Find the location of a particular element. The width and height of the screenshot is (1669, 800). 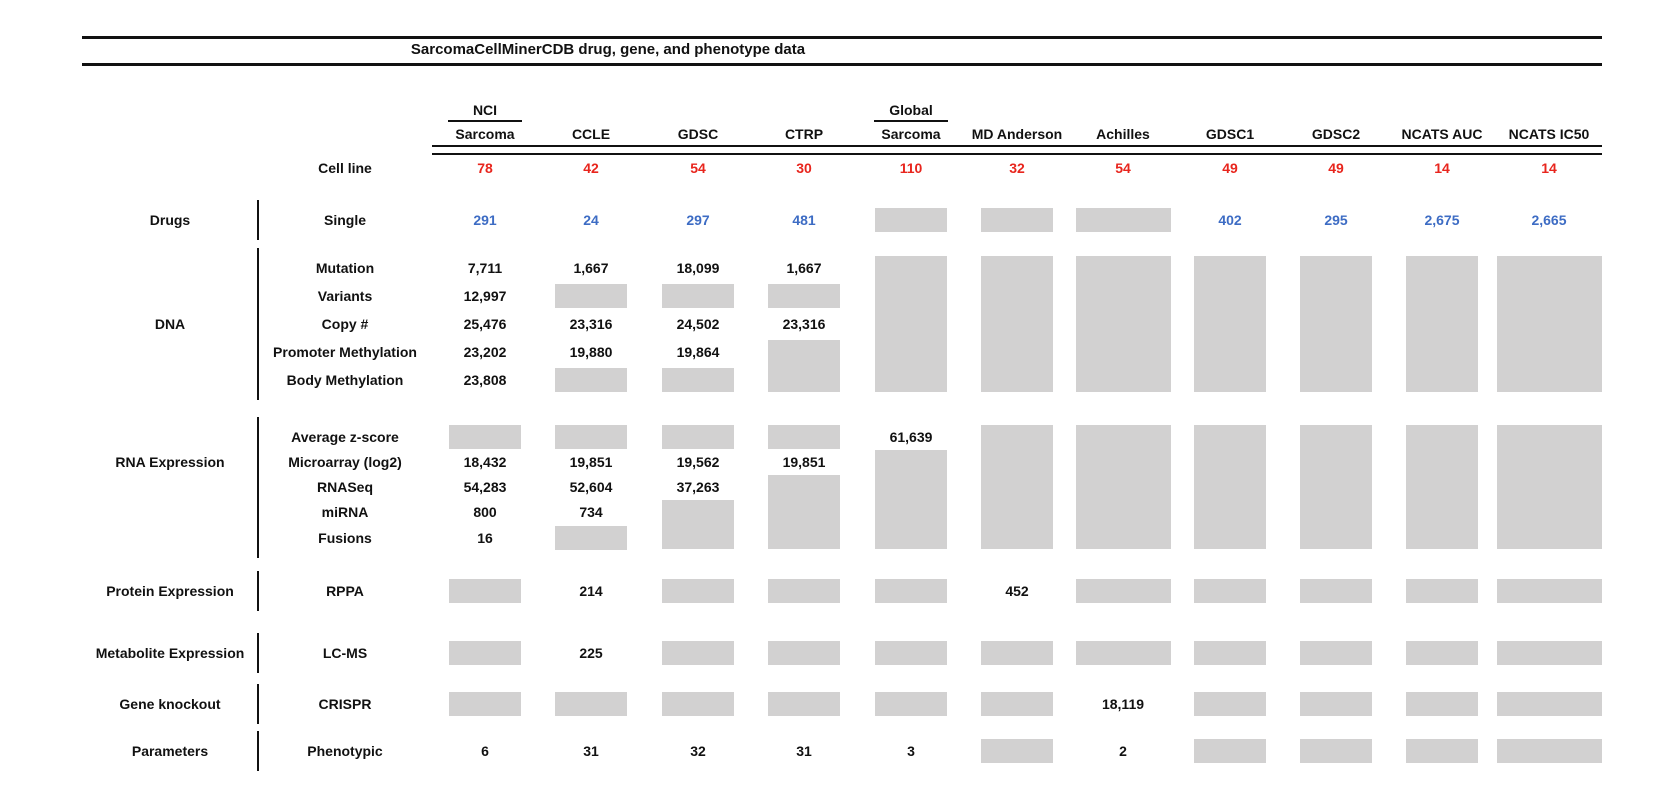

value-cell: 18,432 is located at coordinates (485, 462).